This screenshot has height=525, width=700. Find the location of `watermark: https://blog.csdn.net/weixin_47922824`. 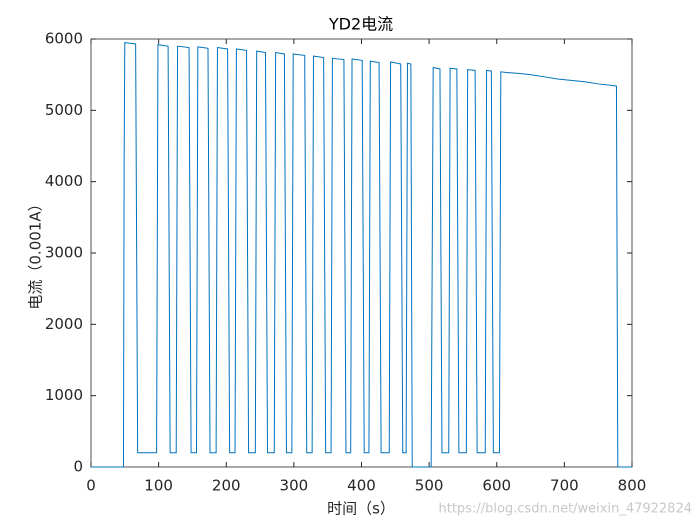

watermark: https://blog.csdn.net/weixin_47922824 is located at coordinates (565, 509).